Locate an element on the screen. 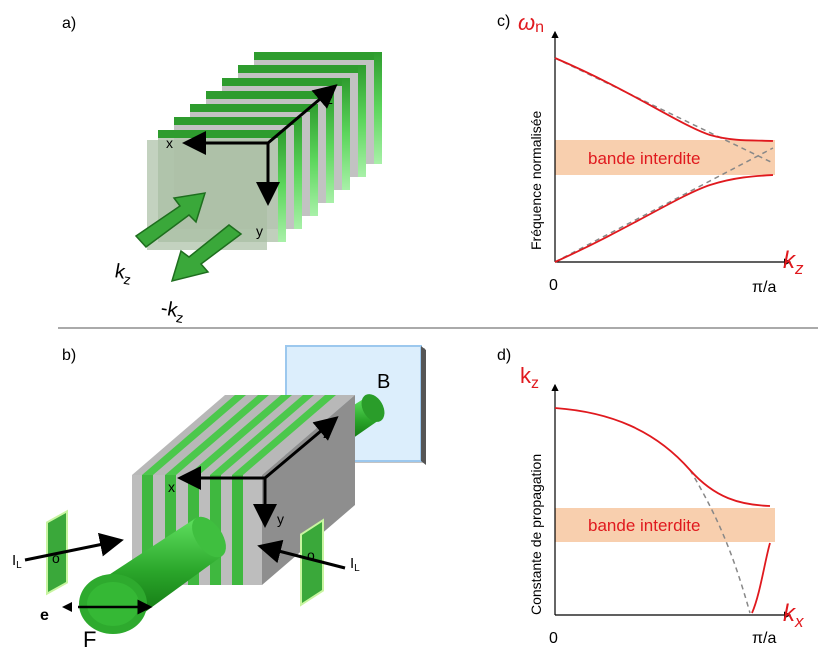 The image size is (818, 655). band-gap-c is located at coordinates (665, 157).